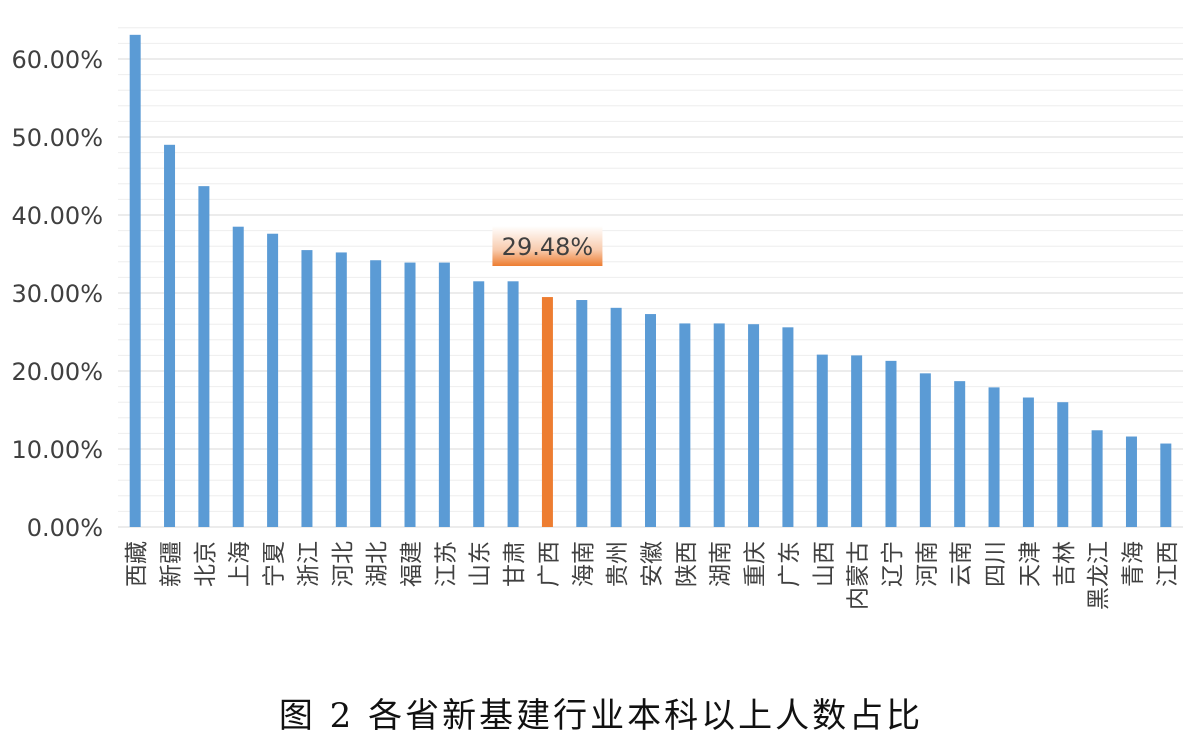 Image resolution: width=1202 pixels, height=749 pixels. Describe the element at coordinates (57, 450) in the screenshot. I see `y-tick-label: 10.00%` at that location.